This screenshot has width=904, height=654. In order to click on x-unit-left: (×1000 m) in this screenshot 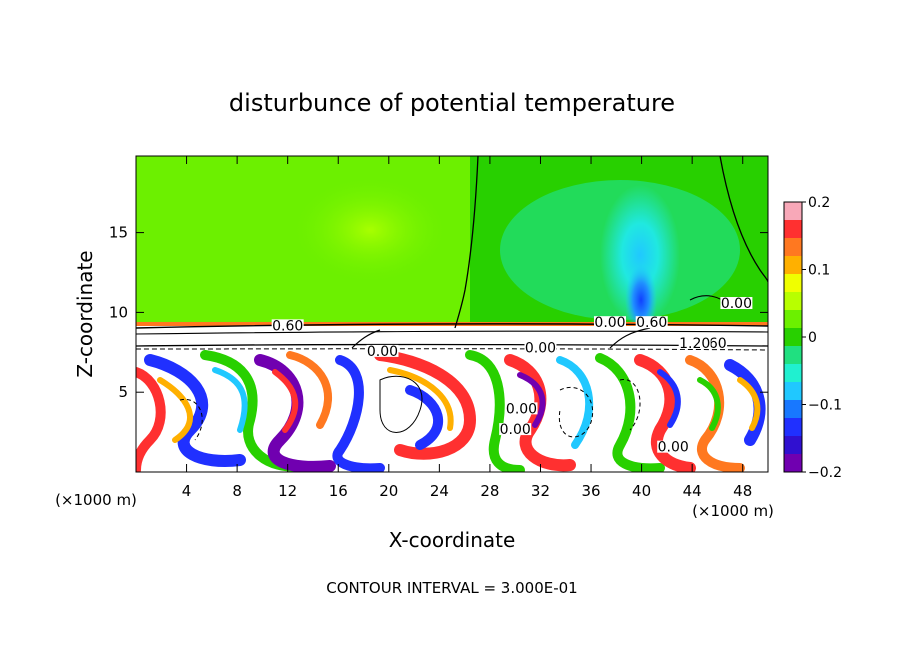, I will do `click(96, 500)`.